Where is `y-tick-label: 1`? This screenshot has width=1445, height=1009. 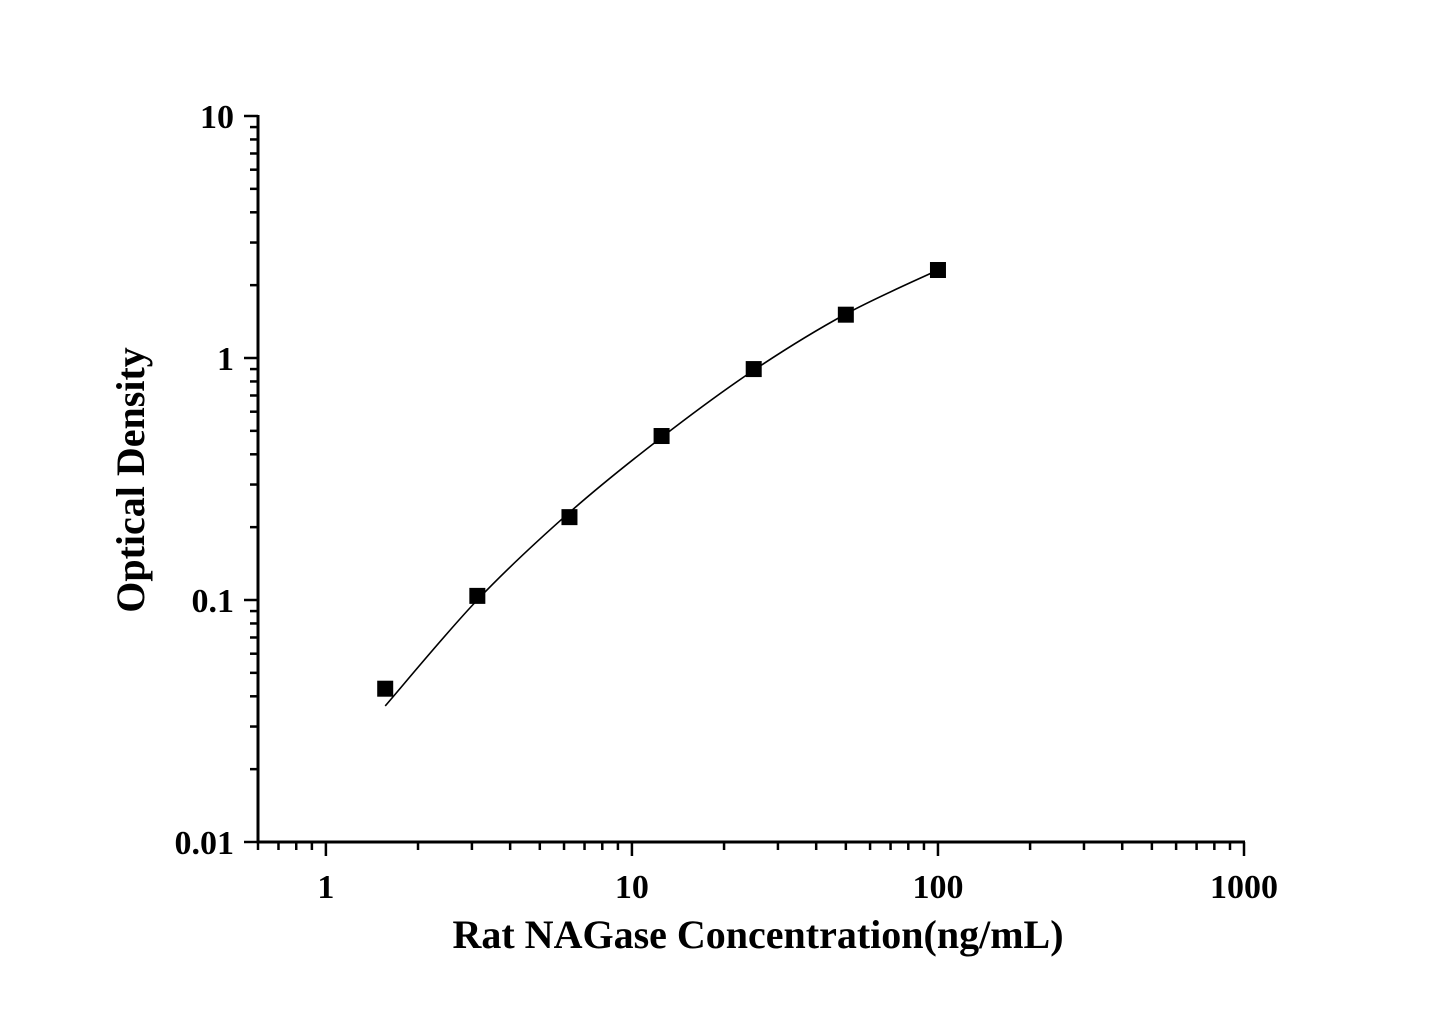 y-tick-label: 1 is located at coordinates (225, 359).